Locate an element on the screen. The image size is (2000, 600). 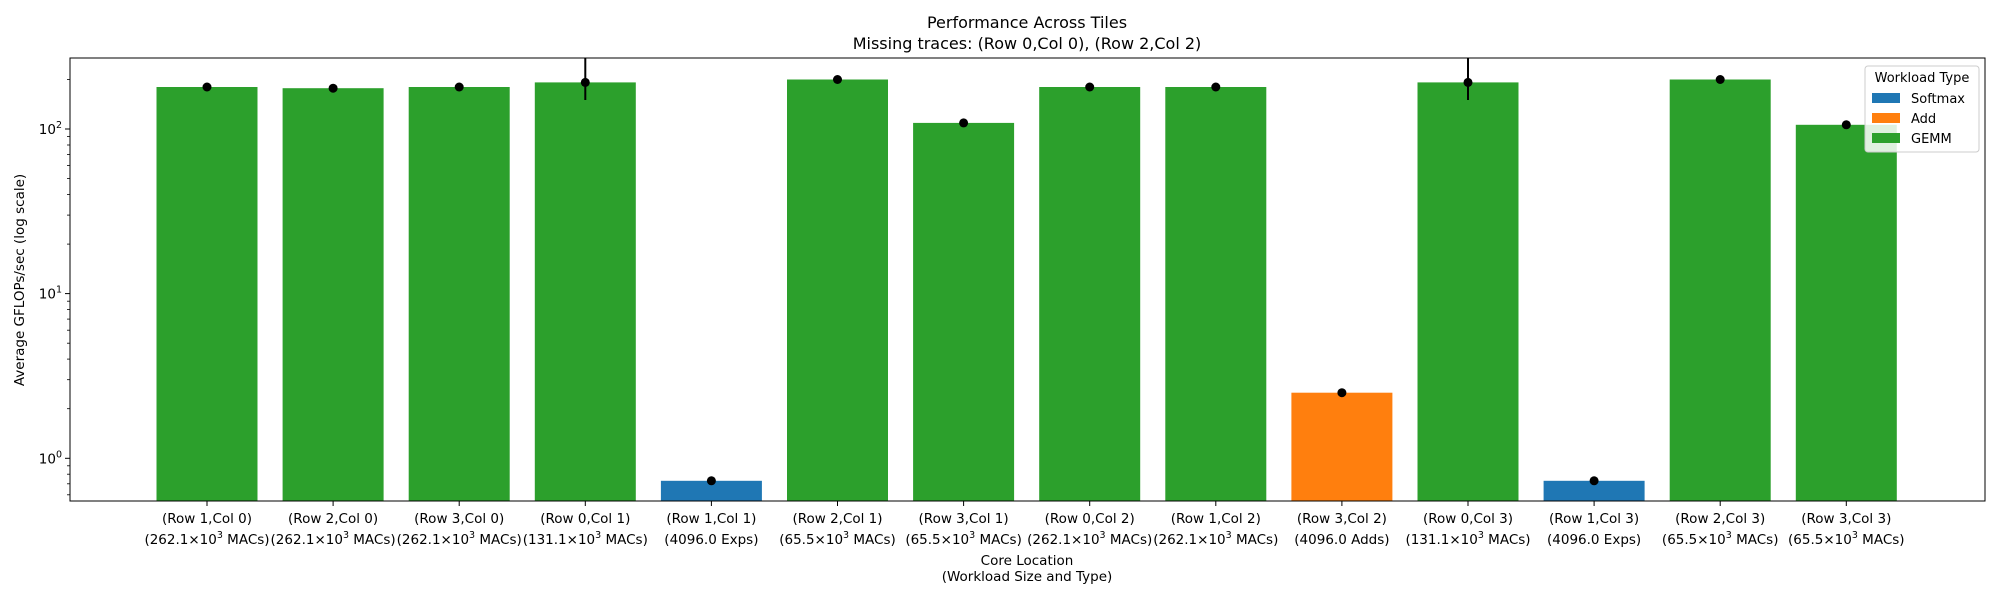
legend-title: Workload Type is located at coordinates (1922, 78).